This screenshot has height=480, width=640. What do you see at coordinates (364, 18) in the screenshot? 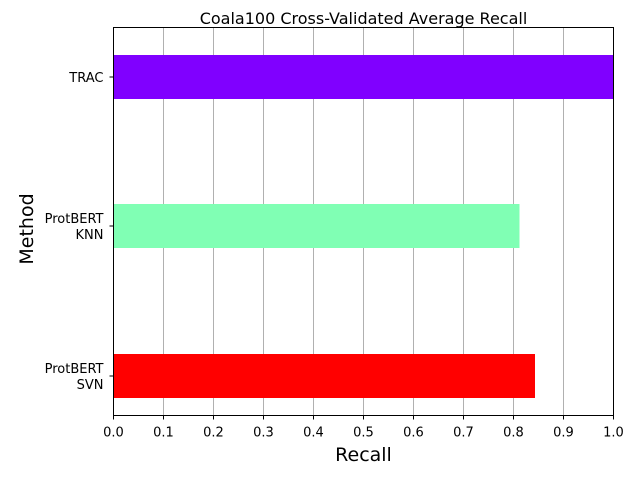
I see `chart-title: Coala100 Cross-Validated Average Recall` at bounding box center [364, 18].